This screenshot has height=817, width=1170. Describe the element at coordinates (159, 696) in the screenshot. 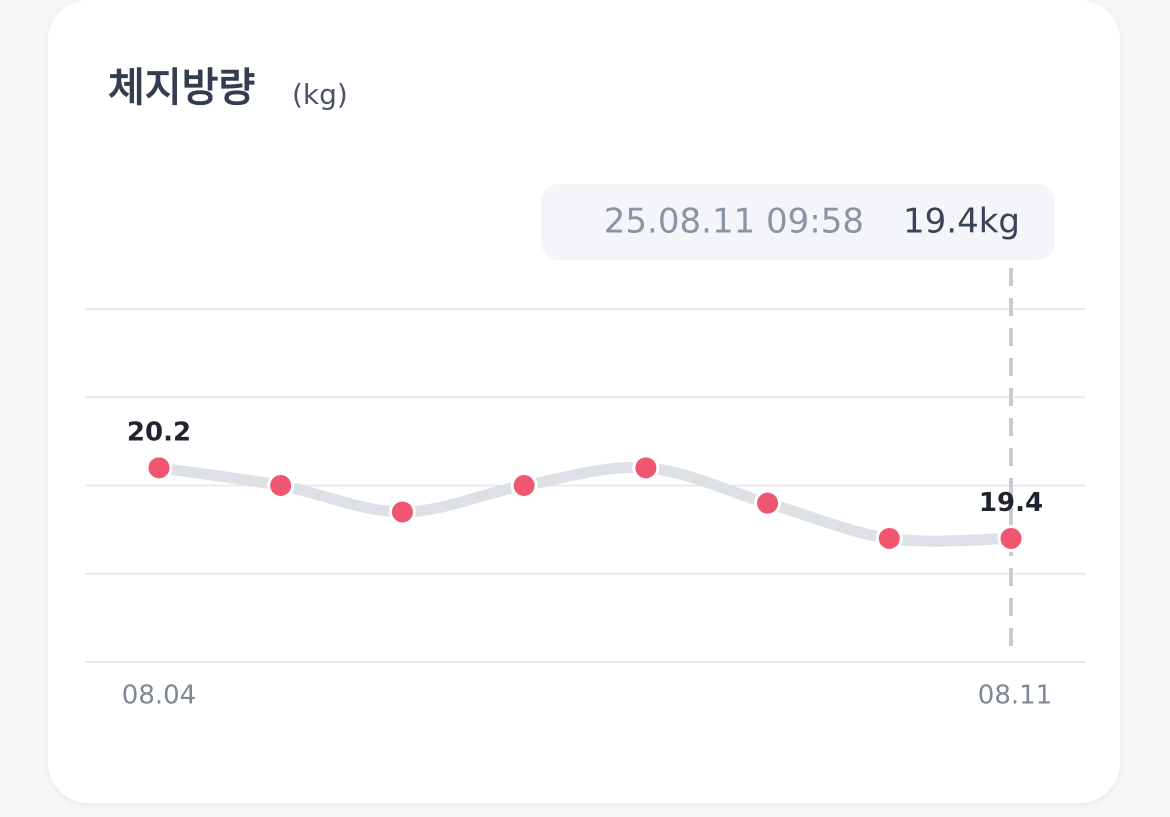

I see `x-tick-label: 08.04` at that location.